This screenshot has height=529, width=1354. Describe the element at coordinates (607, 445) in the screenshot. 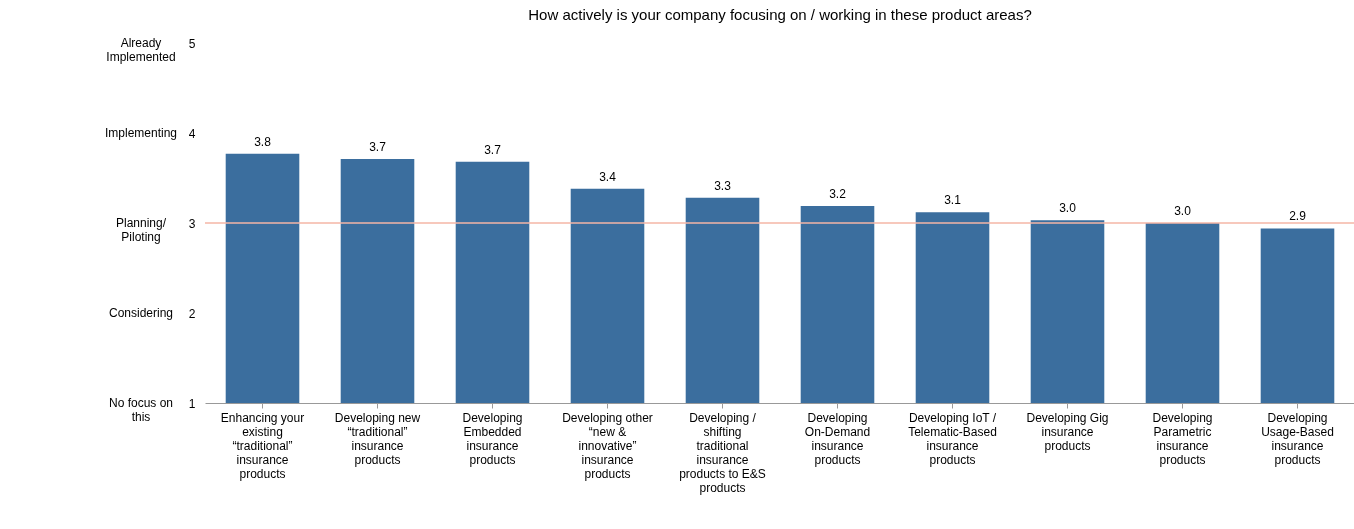

I see `x-tick-label: Developing other “new & innovative” insurance products` at that location.